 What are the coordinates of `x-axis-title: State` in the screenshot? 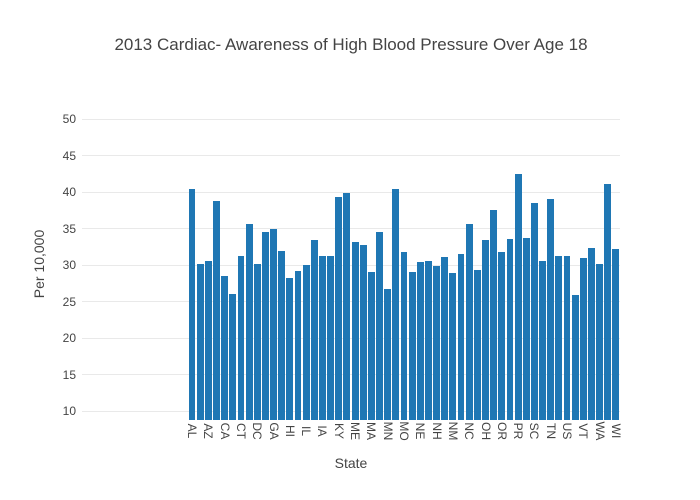 It's located at (351, 463).